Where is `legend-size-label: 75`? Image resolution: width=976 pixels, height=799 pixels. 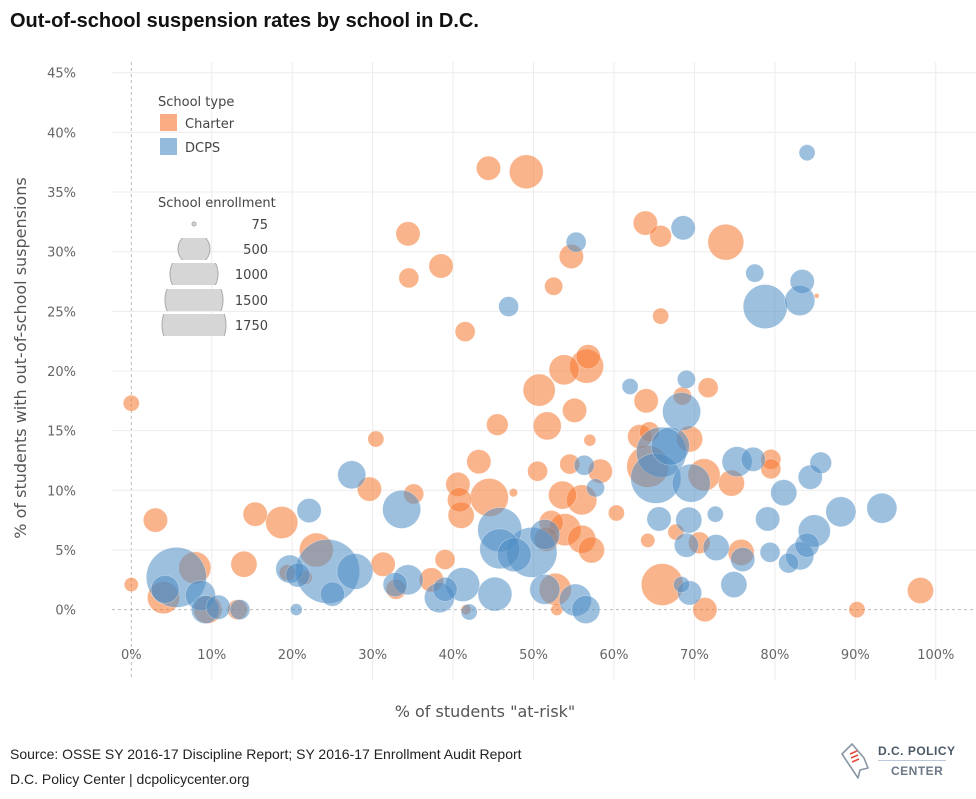 legend-size-label: 75 is located at coordinates (259, 225).